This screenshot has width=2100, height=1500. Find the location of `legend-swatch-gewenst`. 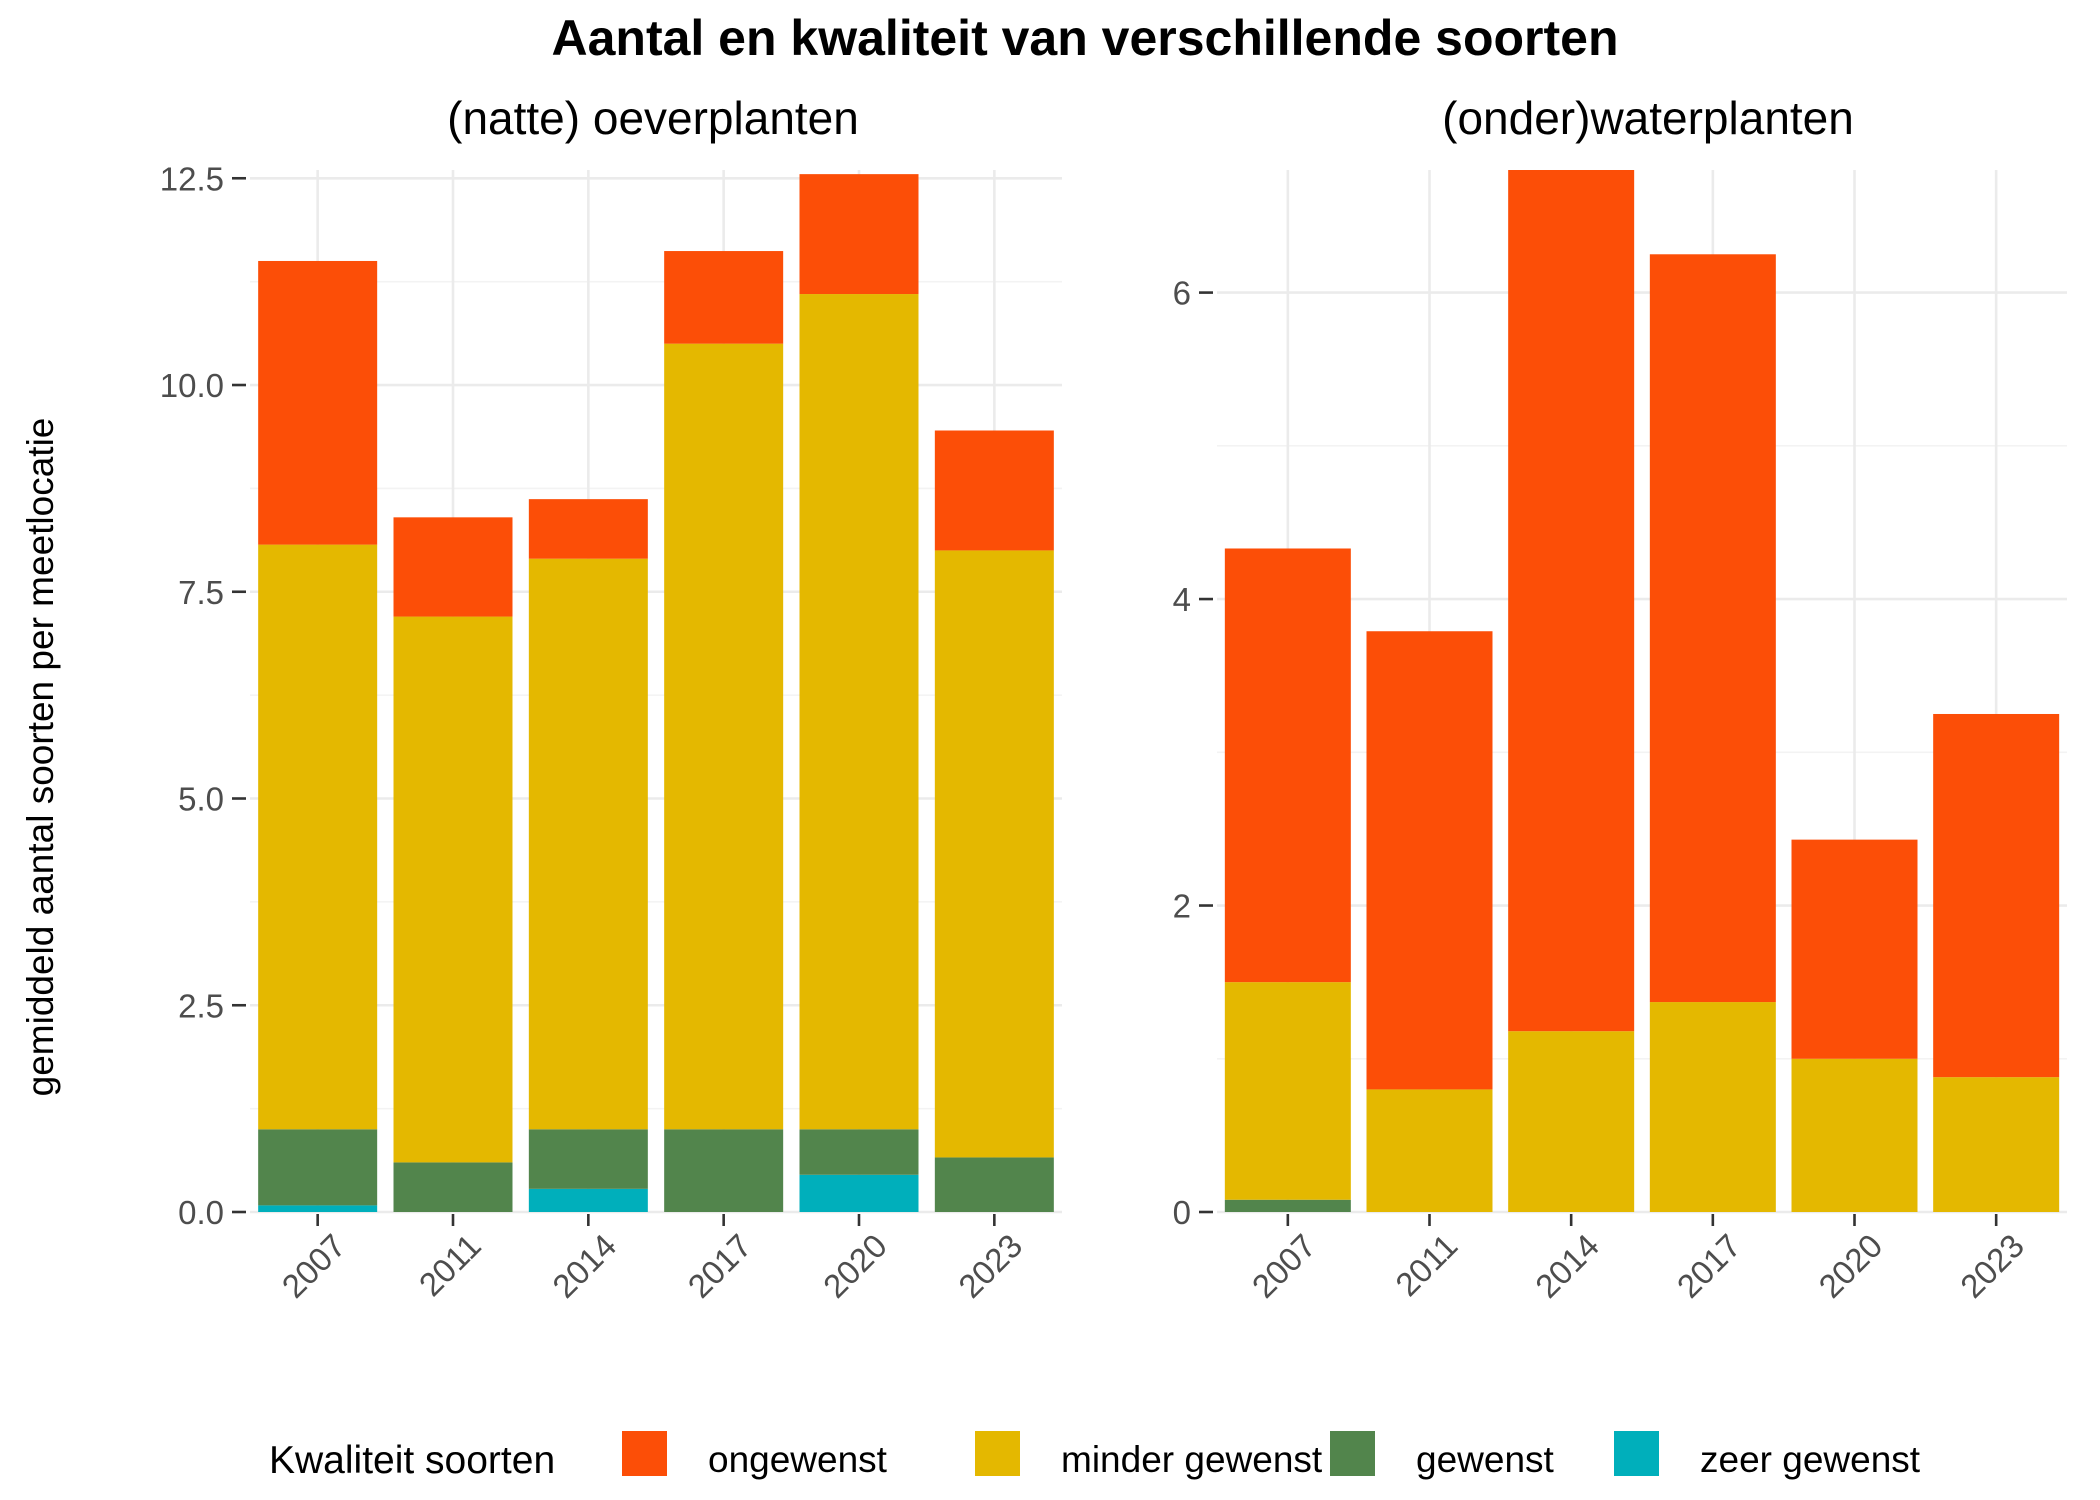

legend-swatch-gewenst is located at coordinates (1352, 1453).